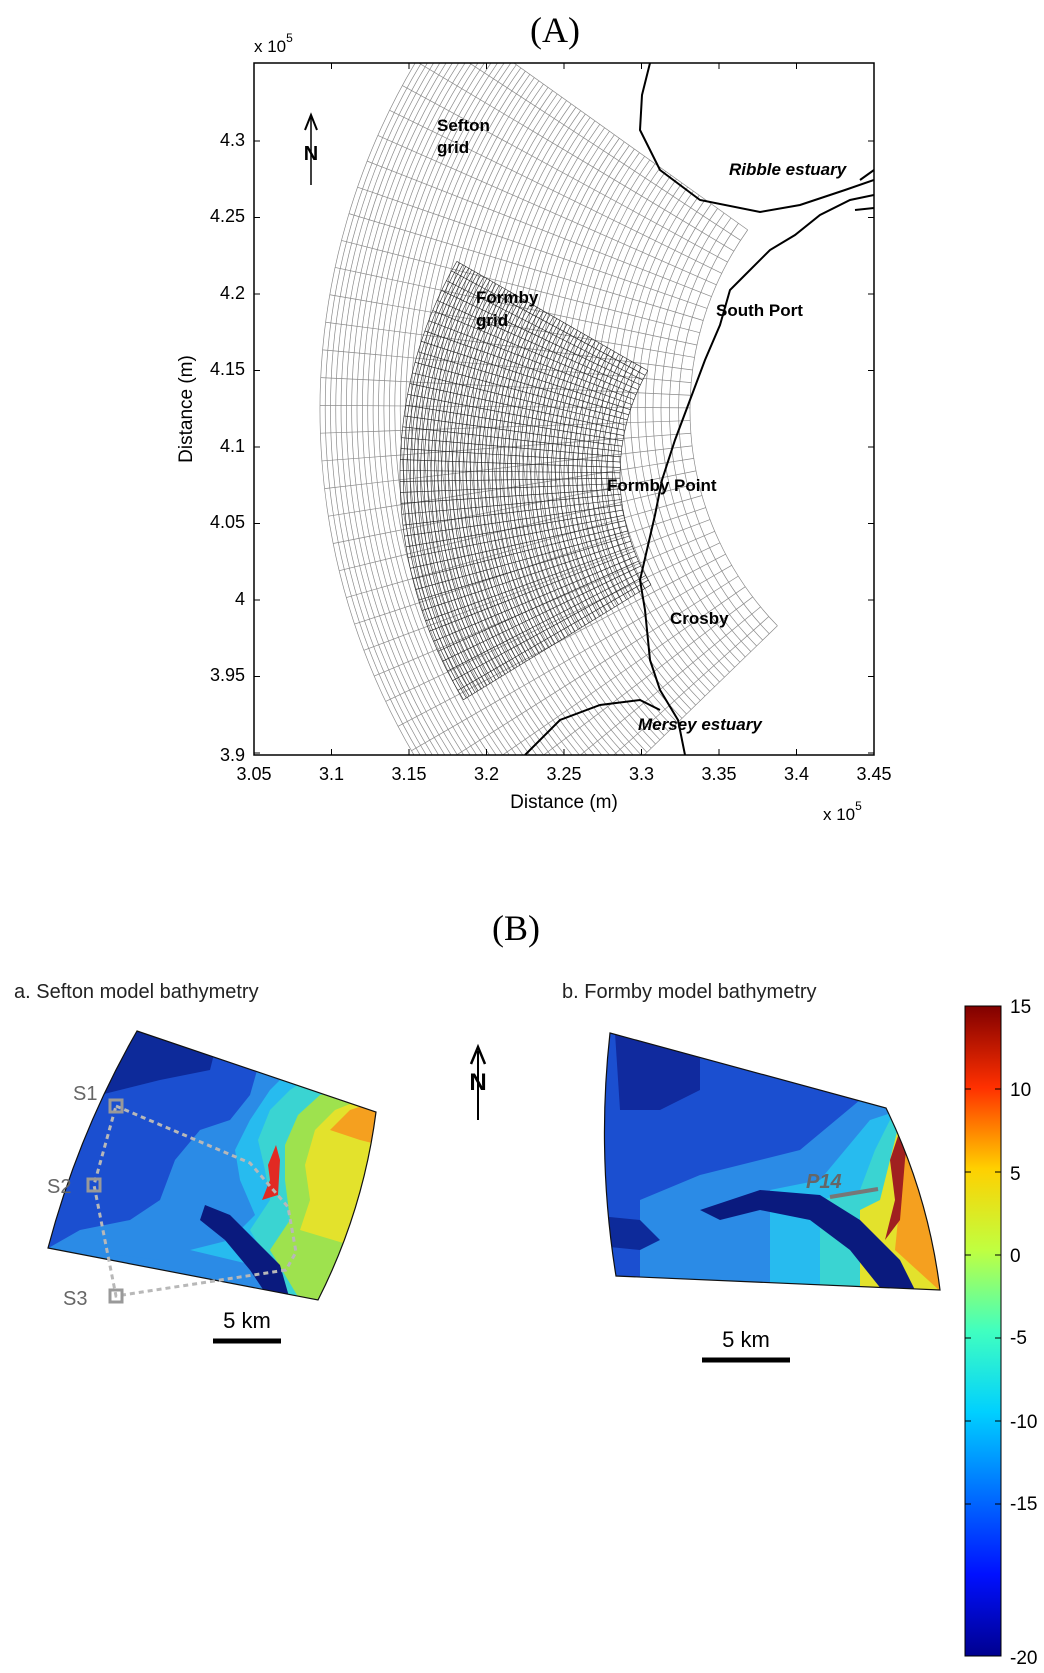  Describe the element at coordinates (1015, 1174) in the screenshot. I see `colorbar-tick-label: 5` at that location.